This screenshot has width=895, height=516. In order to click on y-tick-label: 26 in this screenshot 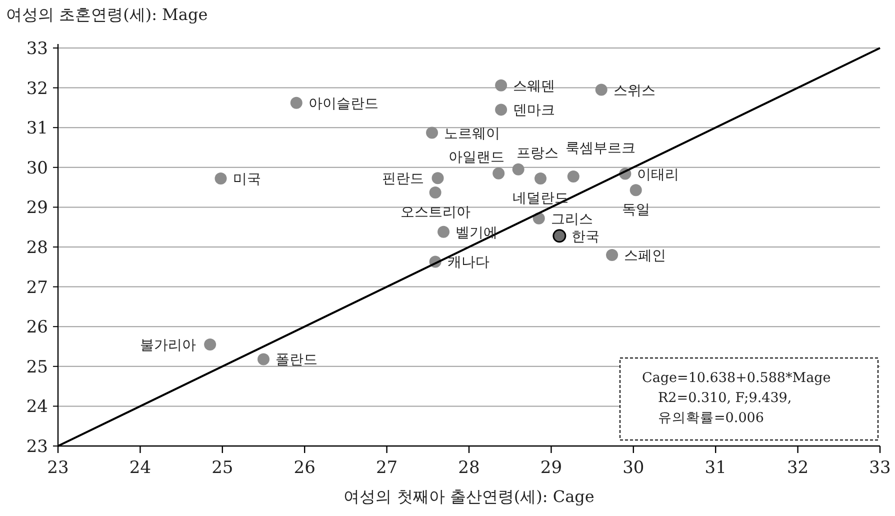, I will do `click(37, 328)`.